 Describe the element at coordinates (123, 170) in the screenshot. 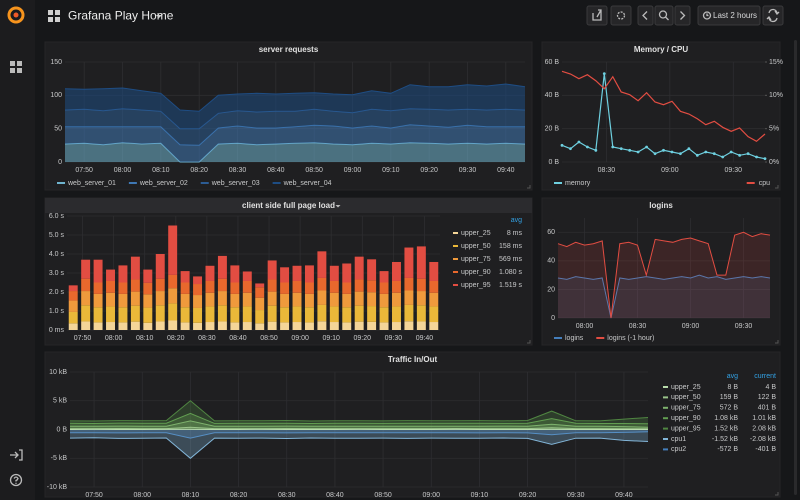

I see `x-tick-label: 08:00` at that location.